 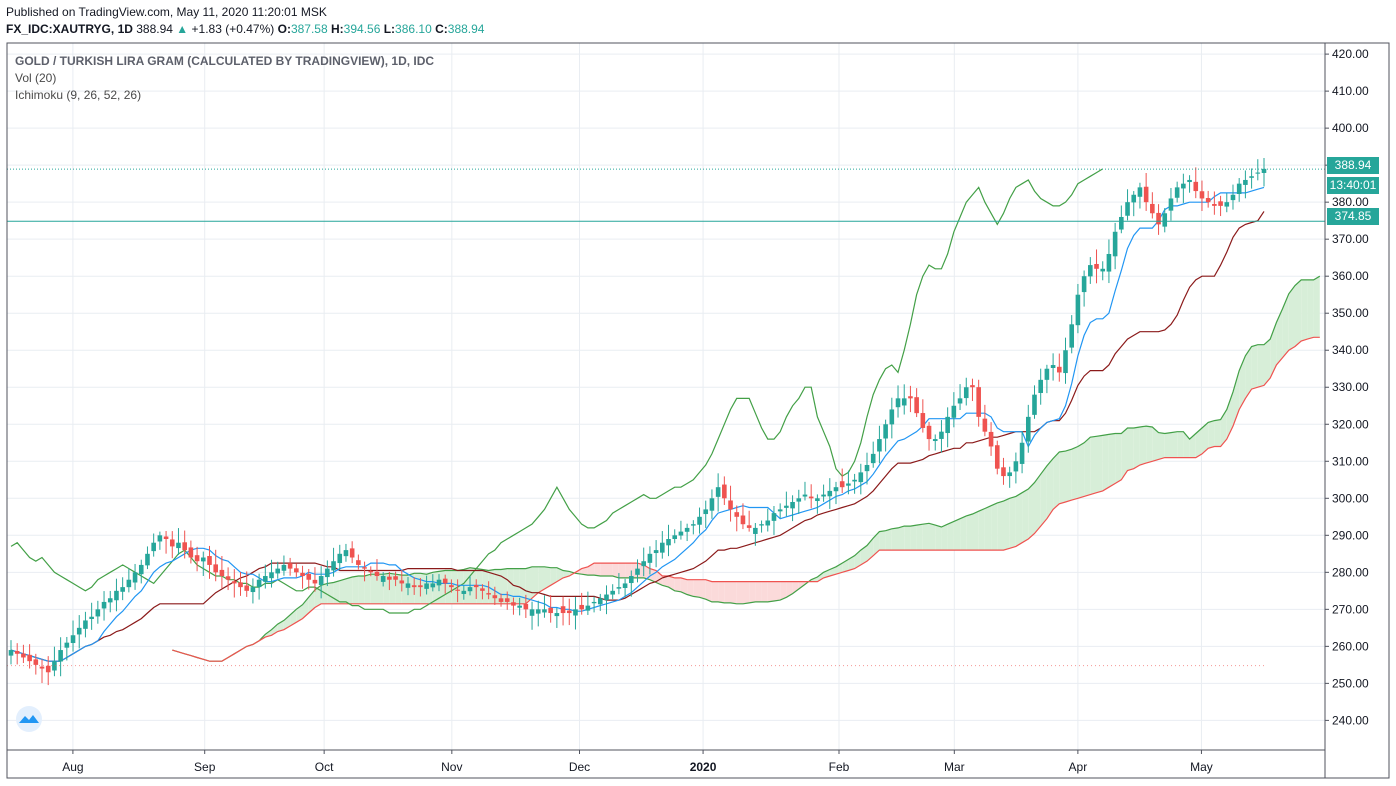 I want to click on legend-volume: Vol (20), so click(x=36, y=78).